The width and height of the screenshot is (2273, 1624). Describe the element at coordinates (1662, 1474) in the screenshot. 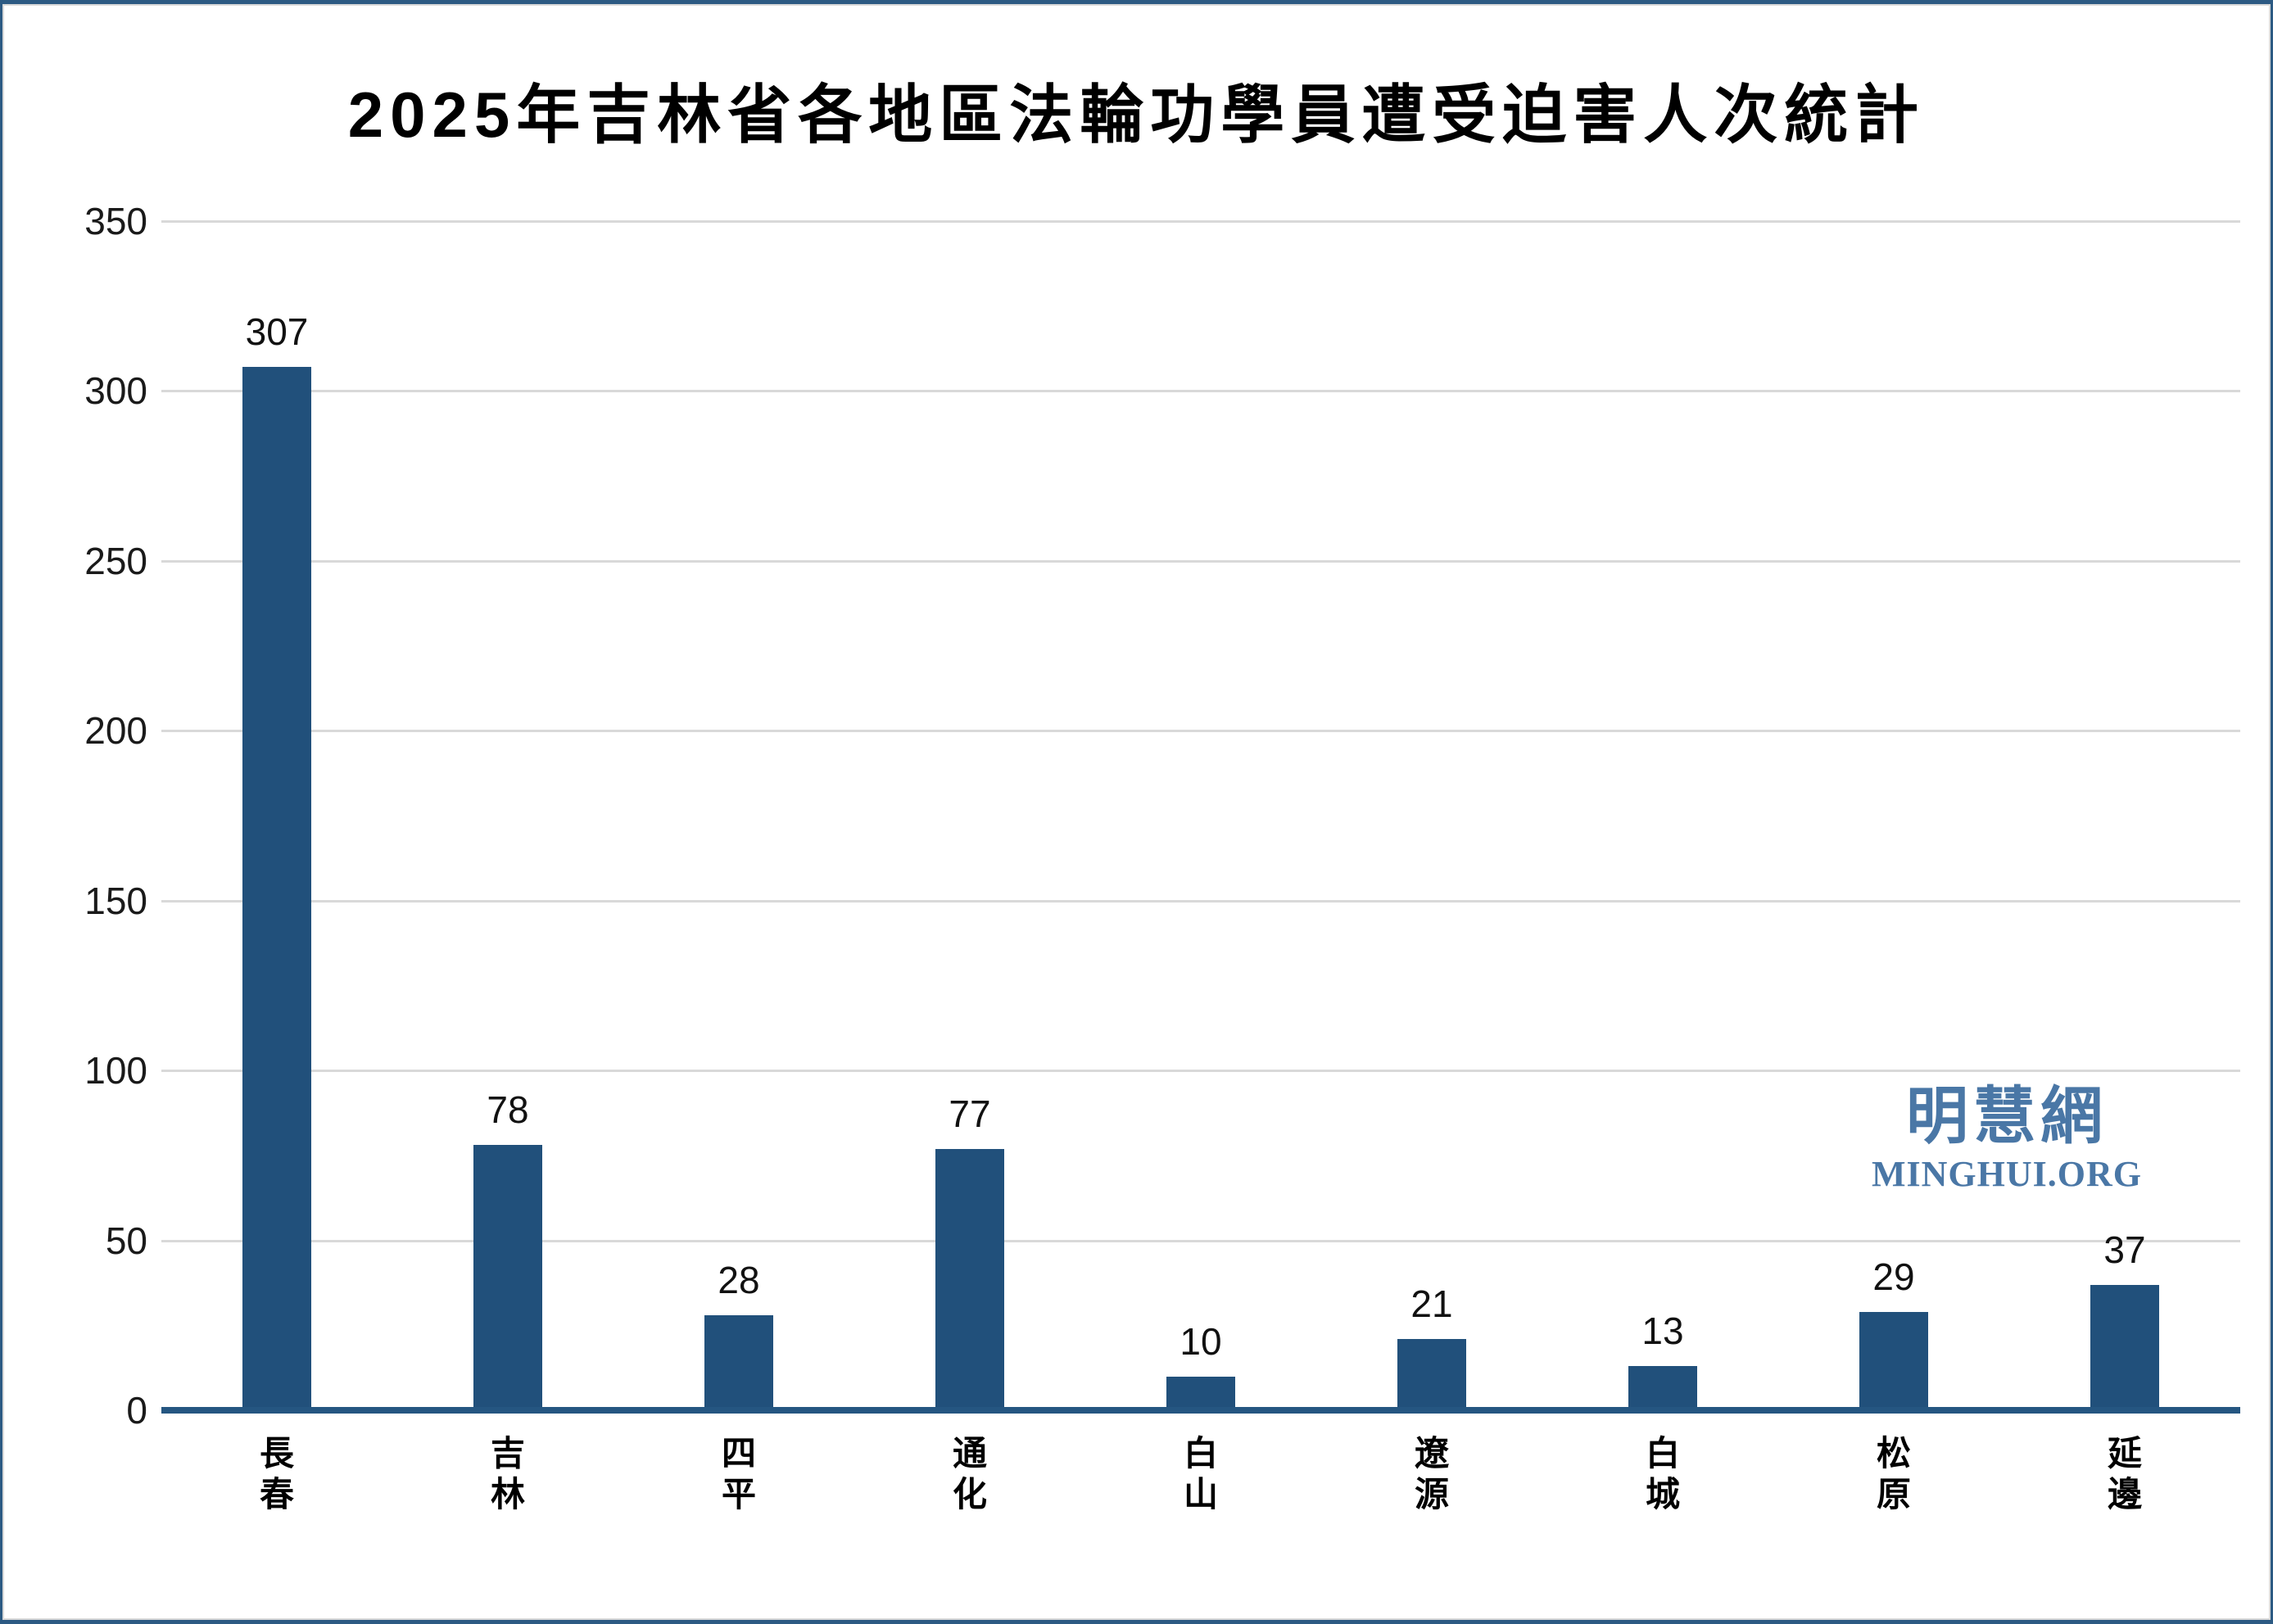

I see `x-axis-label: 白 城` at that location.